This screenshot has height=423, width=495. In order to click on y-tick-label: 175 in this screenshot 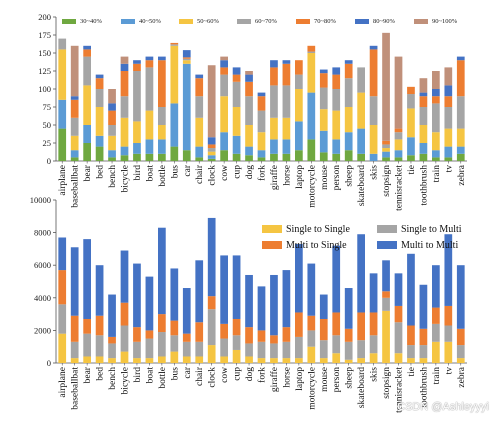, I will do `click(44, 35)`.